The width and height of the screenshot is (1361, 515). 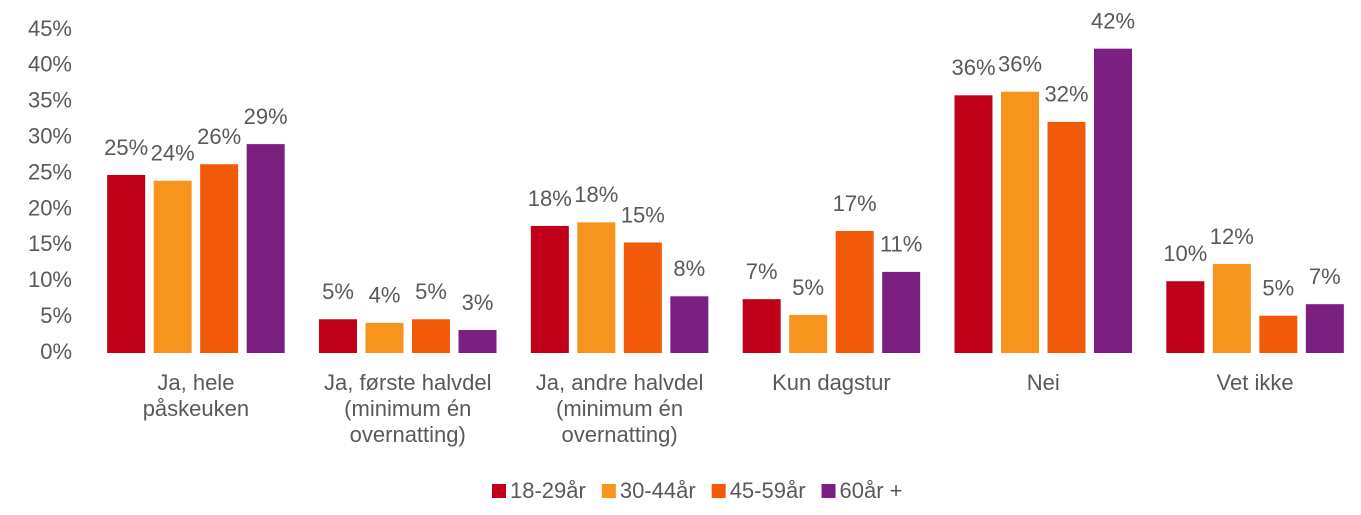 I want to click on data-label: 32%, so click(x=1066, y=94).